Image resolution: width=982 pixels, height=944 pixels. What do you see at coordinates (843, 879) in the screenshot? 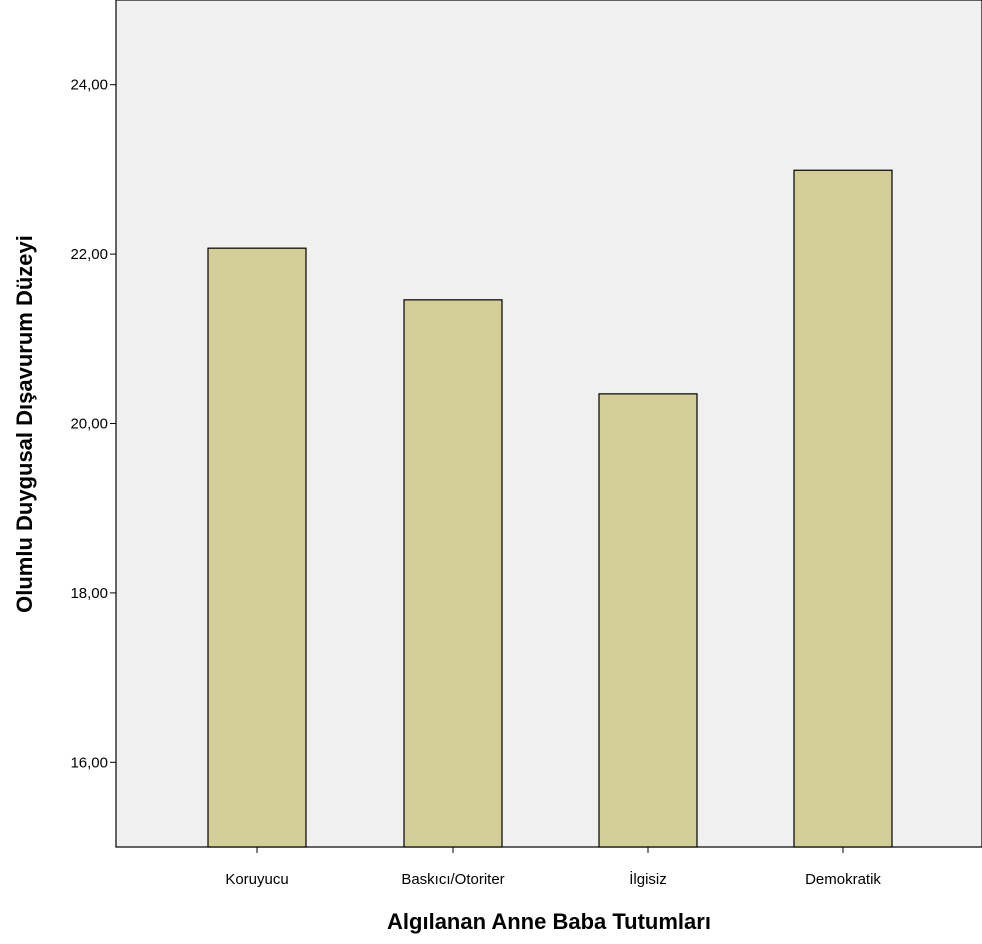
I see `x-tick-label: Demokratik` at bounding box center [843, 879].